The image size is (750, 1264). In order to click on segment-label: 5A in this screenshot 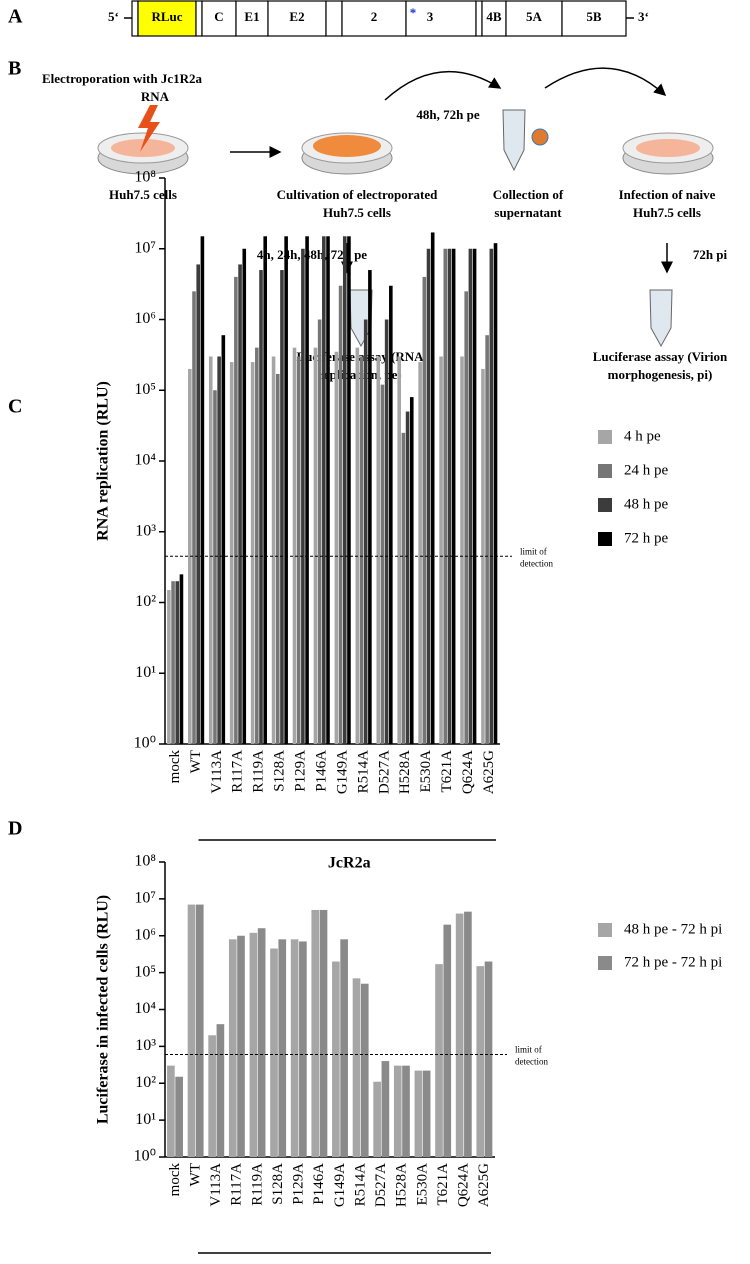, I will do `click(534, 16)`.